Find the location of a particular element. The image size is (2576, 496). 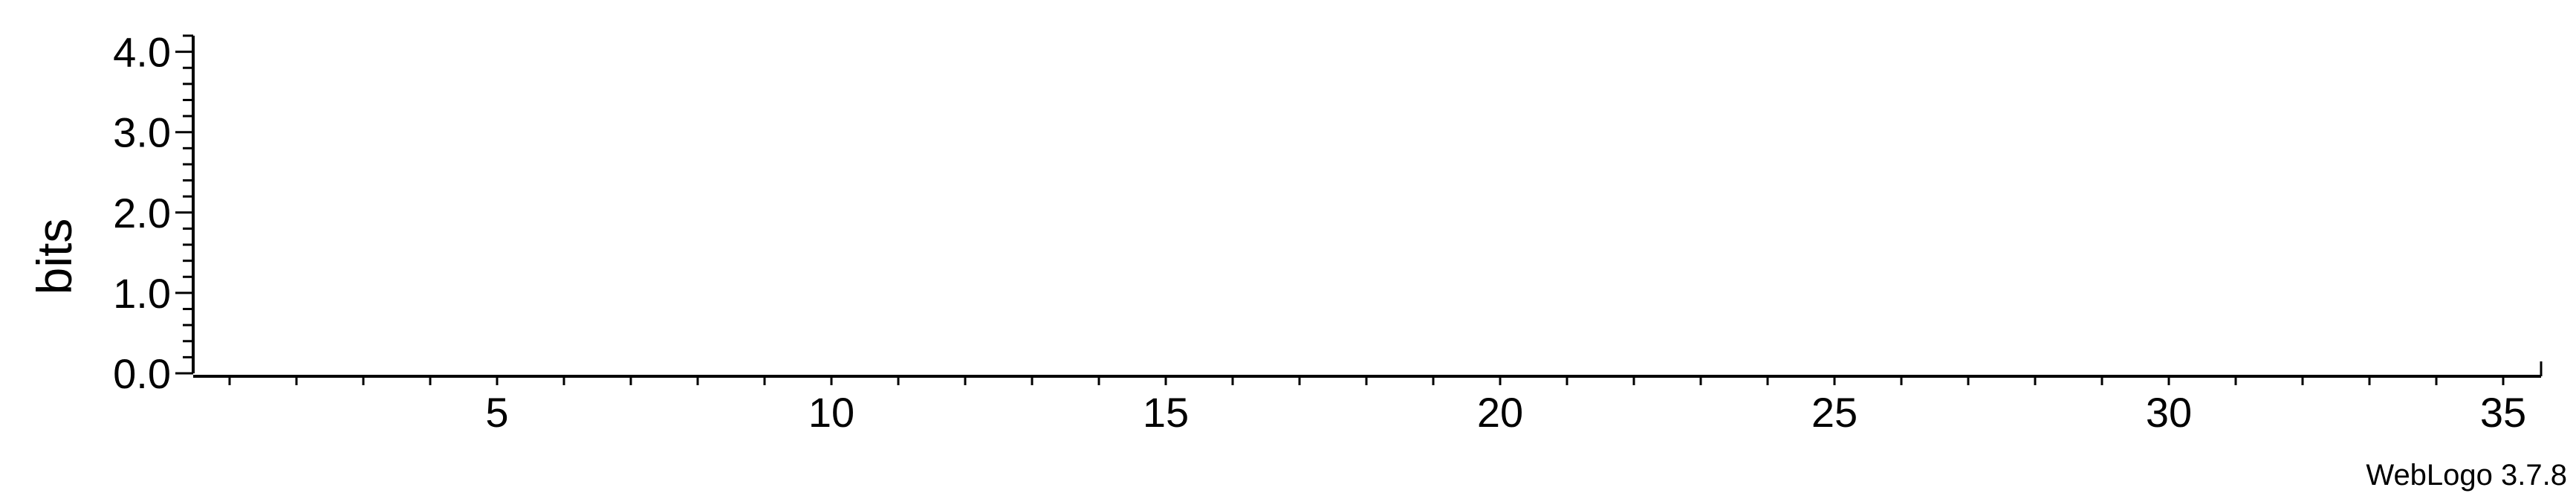

y-axis: 0.0 1.0 2.0 3.0 4.0 is located at coordinates (154, 213).